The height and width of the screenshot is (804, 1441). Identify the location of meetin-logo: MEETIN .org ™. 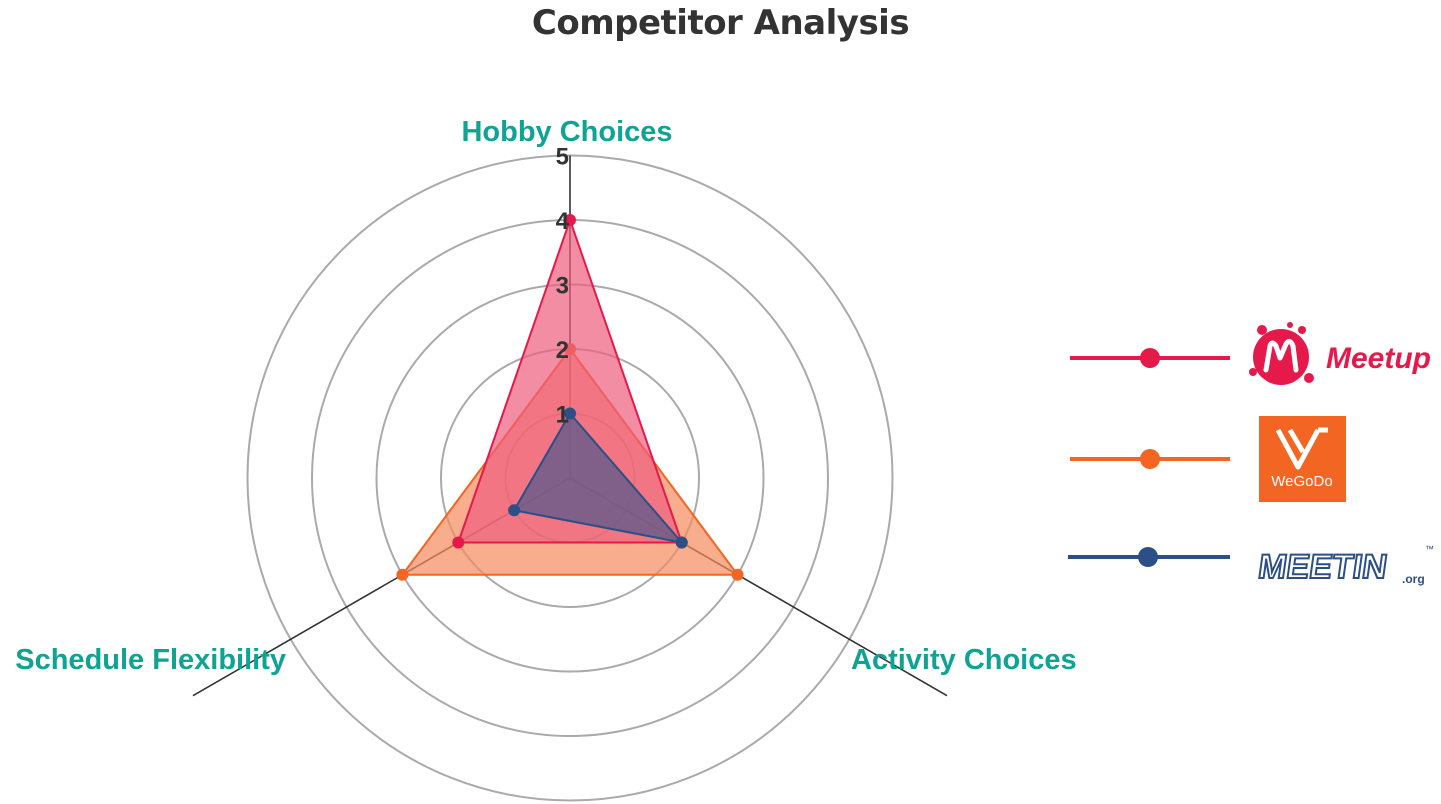
(1344, 565).